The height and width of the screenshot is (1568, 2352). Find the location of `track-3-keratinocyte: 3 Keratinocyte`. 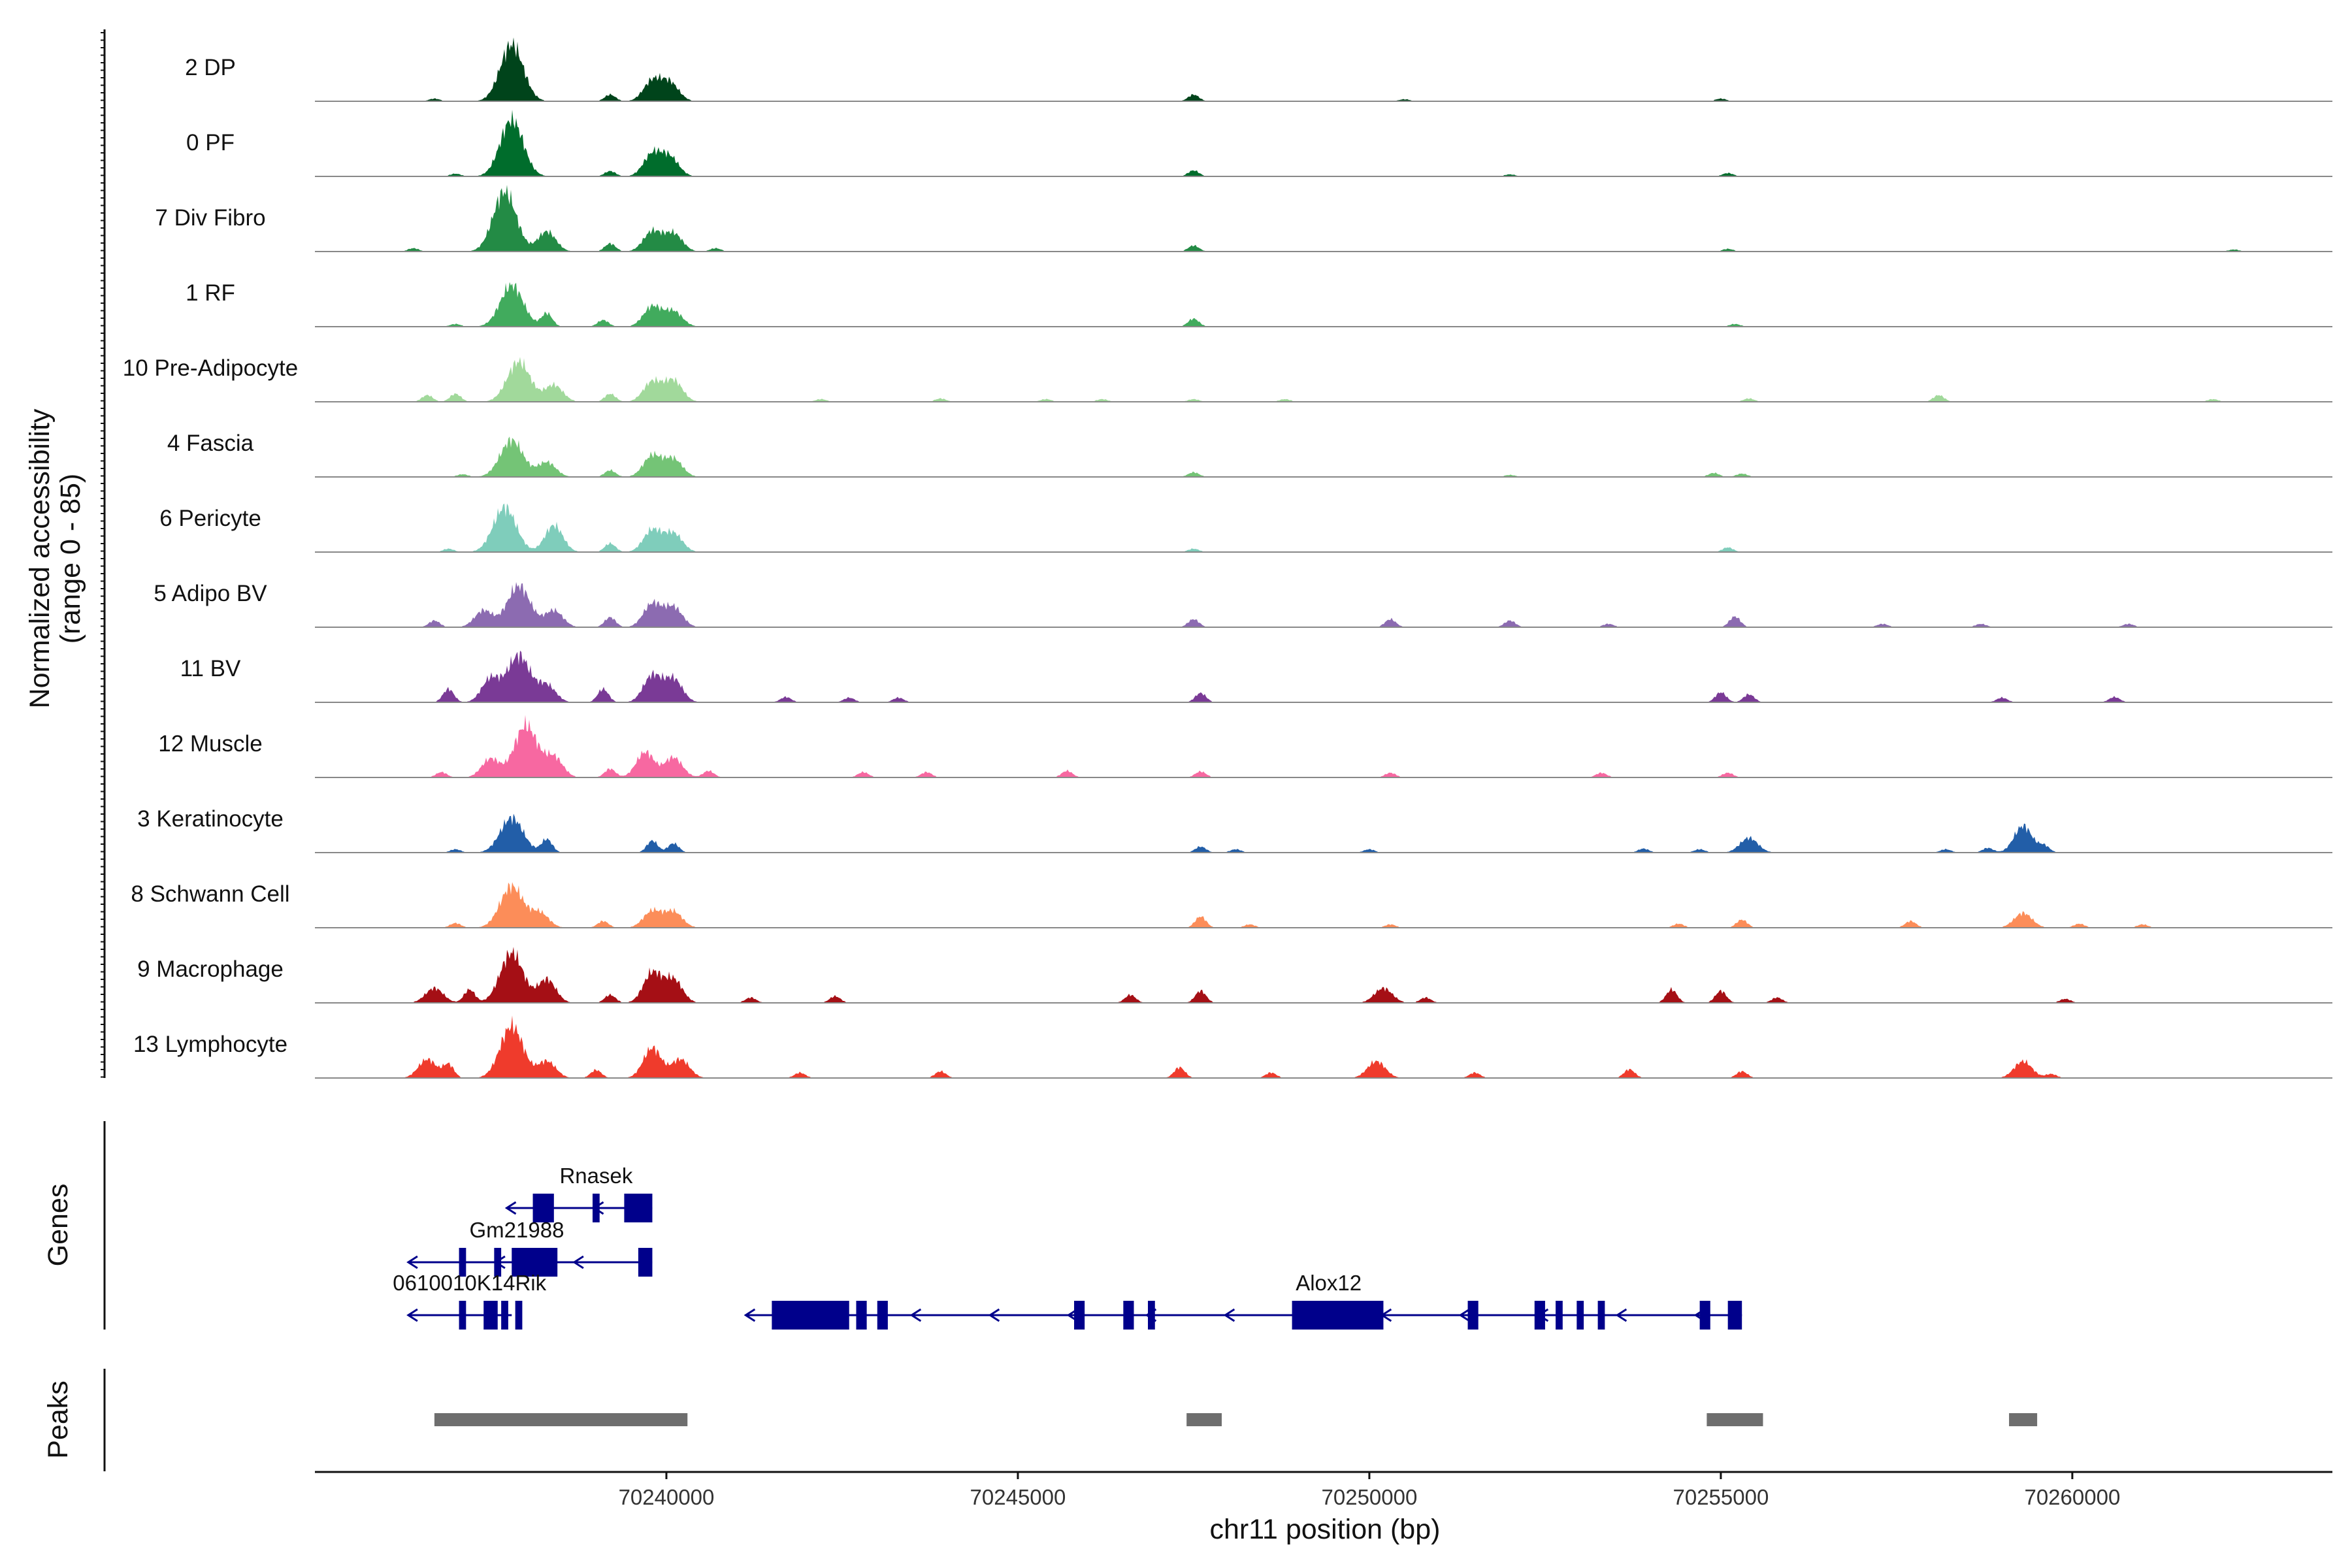

track-3-keratinocyte: 3 Keratinocyte is located at coordinates (1234, 829).